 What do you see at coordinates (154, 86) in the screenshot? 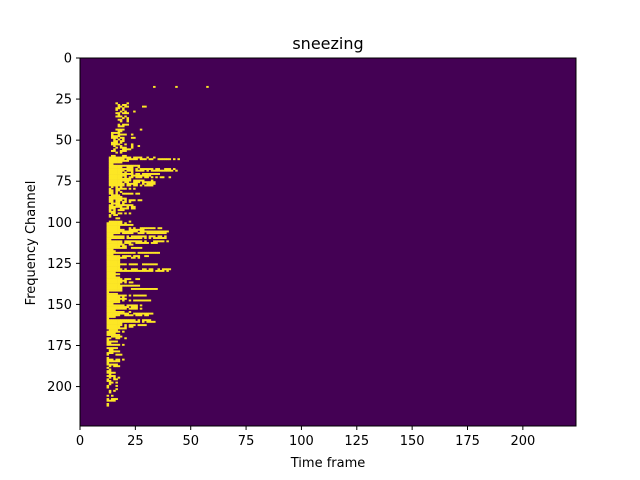
I see `heatmap-point` at bounding box center [154, 86].